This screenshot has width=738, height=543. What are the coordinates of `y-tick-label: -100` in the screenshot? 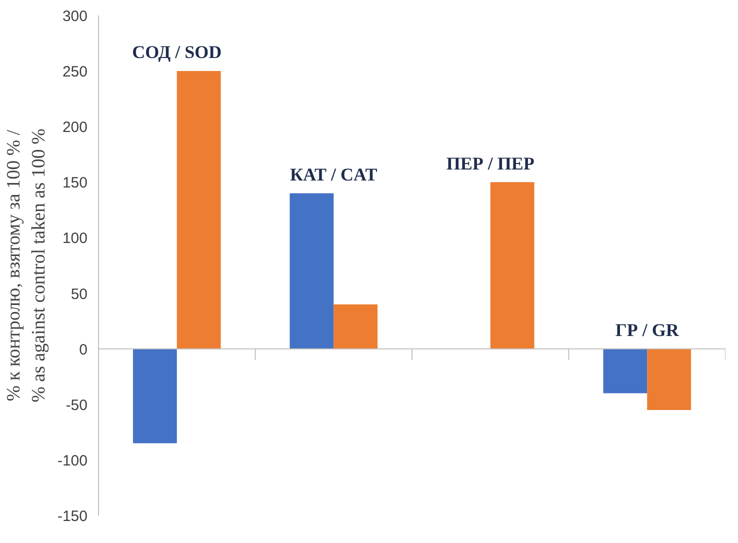 It's located at (72, 461).